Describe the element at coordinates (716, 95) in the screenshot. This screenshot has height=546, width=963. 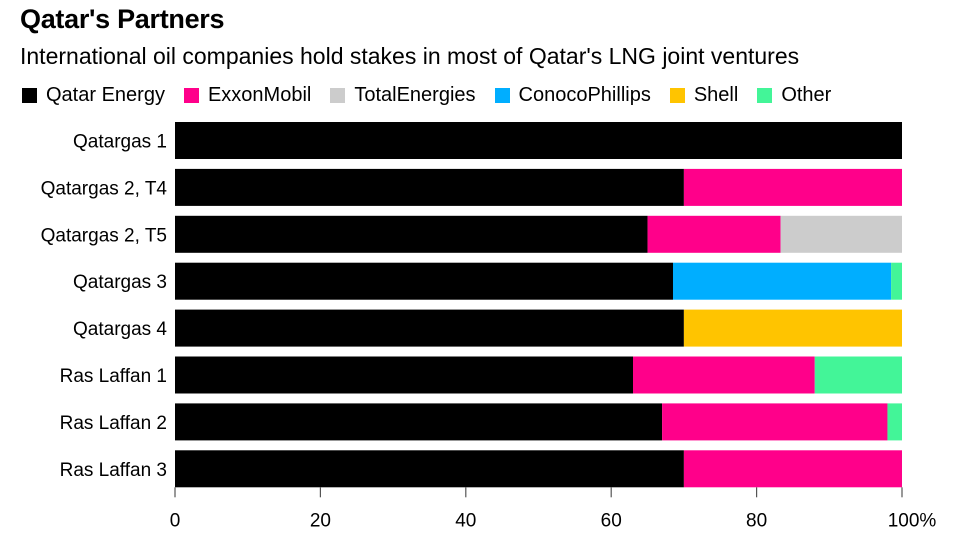
I see `legend-label: Shell` at that location.